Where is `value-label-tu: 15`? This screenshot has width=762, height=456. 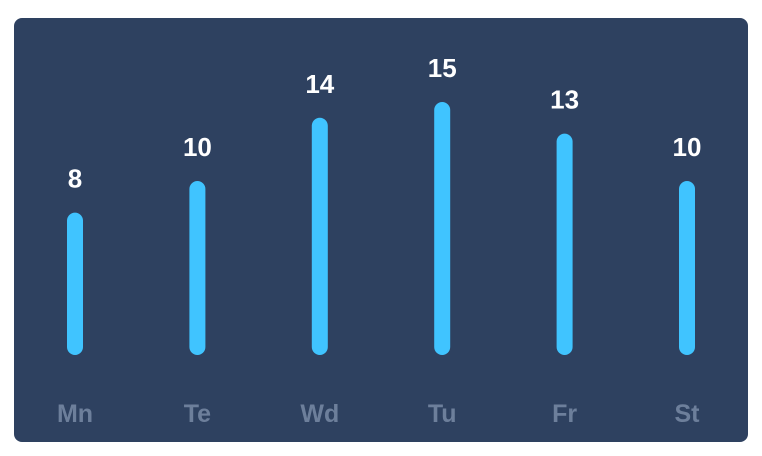 value-label-tu: 15 is located at coordinates (442, 68).